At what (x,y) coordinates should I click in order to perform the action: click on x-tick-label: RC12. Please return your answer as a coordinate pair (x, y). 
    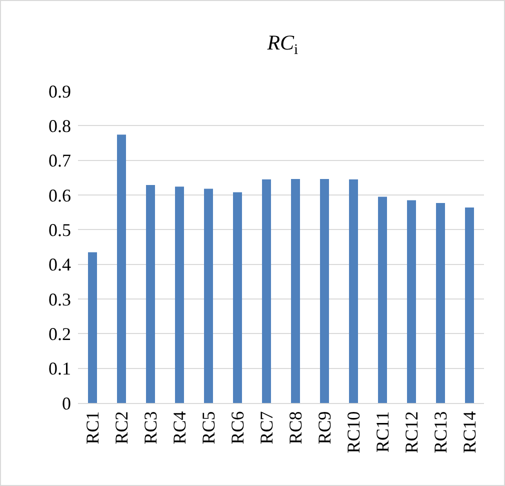
    Looking at the image, I should click on (411, 432).